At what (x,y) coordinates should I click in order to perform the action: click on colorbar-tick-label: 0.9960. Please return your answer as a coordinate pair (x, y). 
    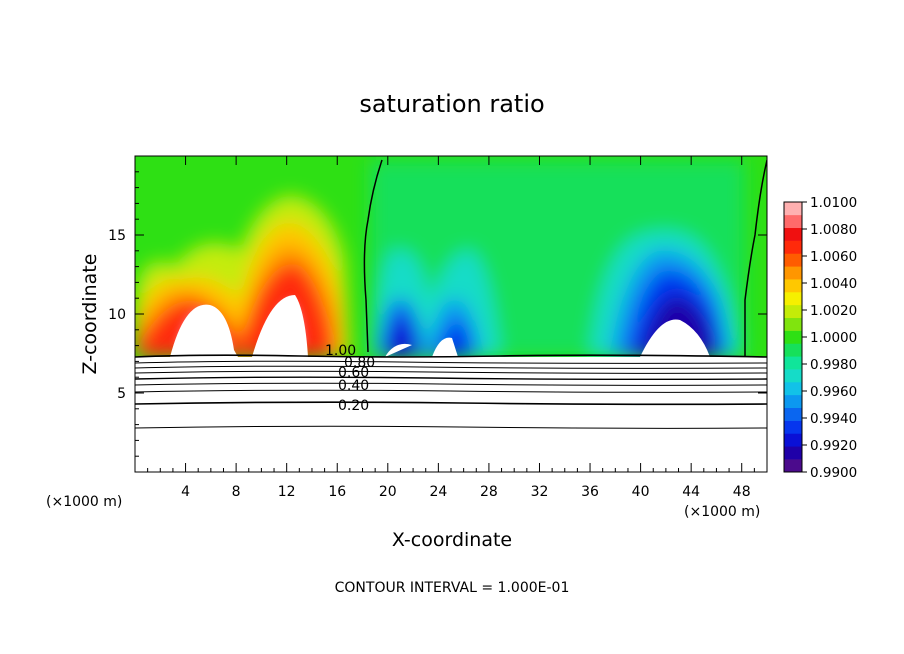
    Looking at the image, I should click on (833, 392).